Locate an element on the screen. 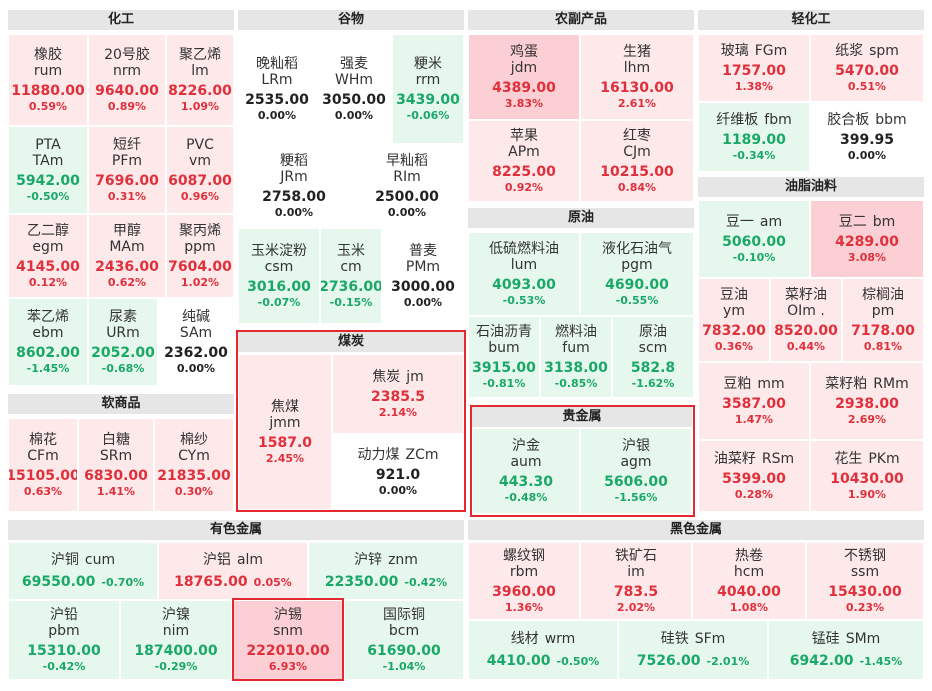 The image size is (932, 691). cell-spm: 纸浆 spm 5470.00 0.51% is located at coordinates (867, 68).